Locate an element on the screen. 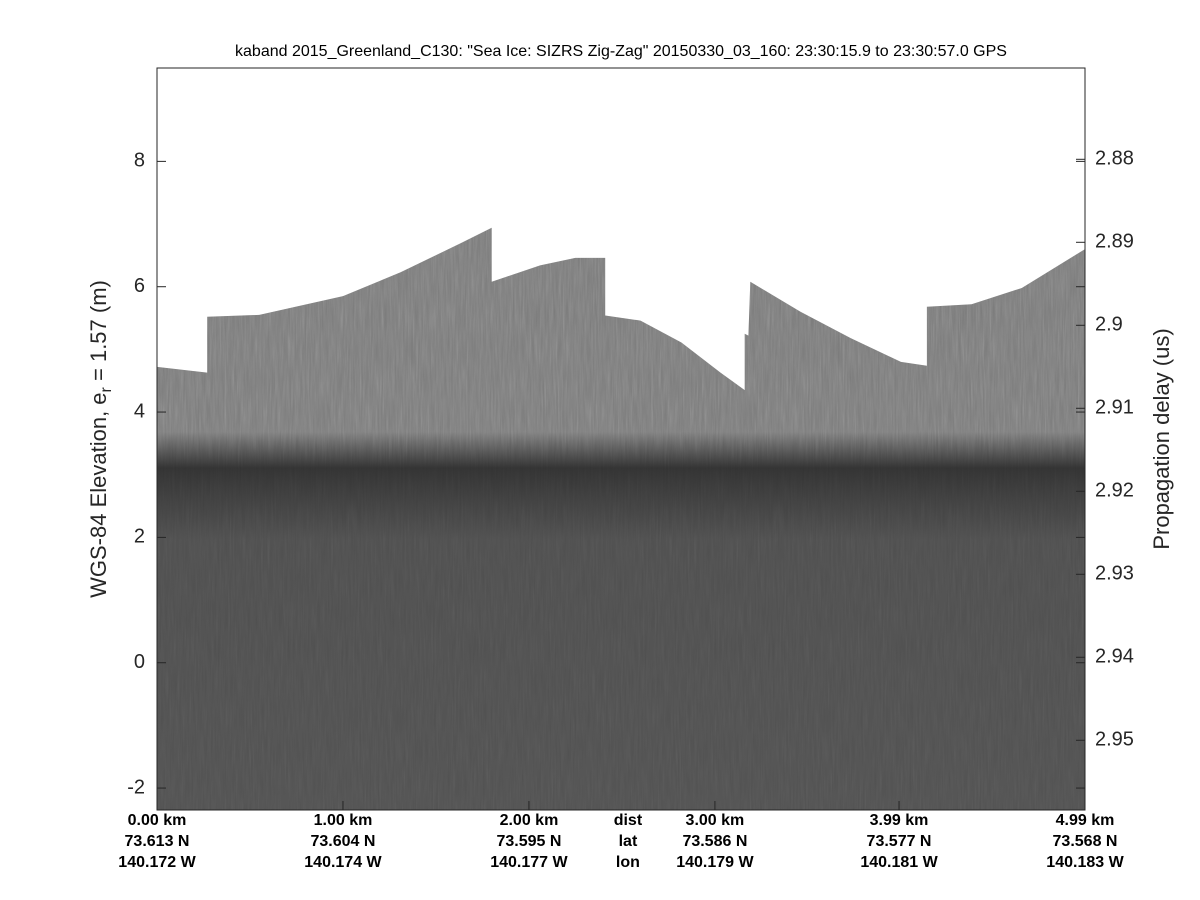 The image size is (1200, 900). x-tick-label: 1.00 km is located at coordinates (343, 820).